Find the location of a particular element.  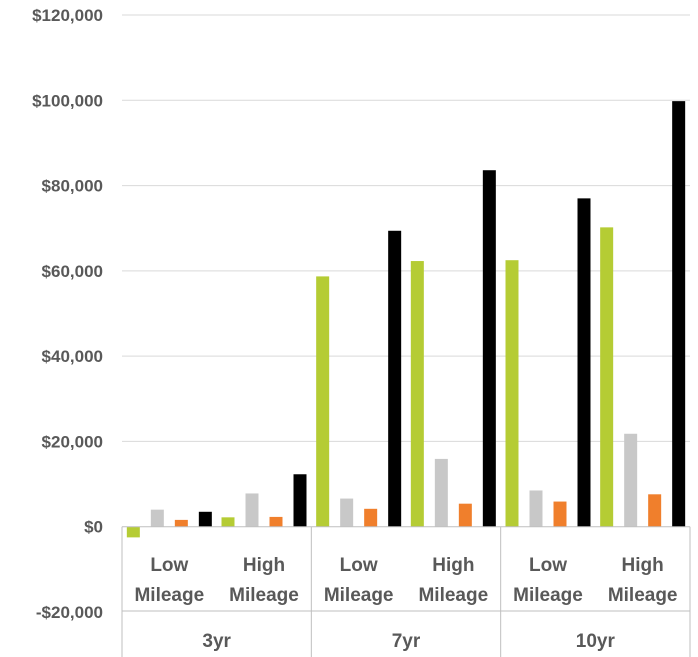

y-tick-label: $0 is located at coordinates (93, 527).